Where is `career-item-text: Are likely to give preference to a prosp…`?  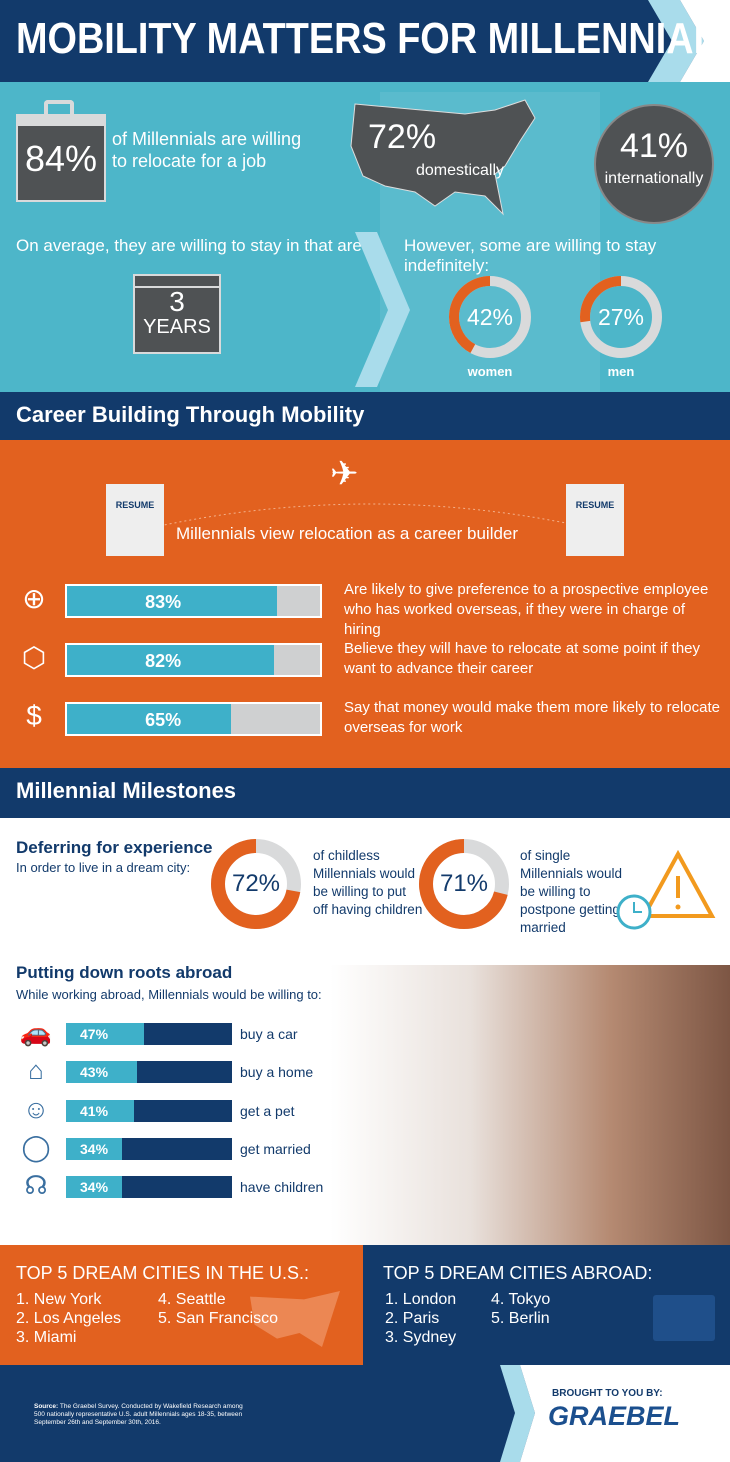 career-item-text: Are likely to give preference to a prosp… is located at coordinates (526, 609).